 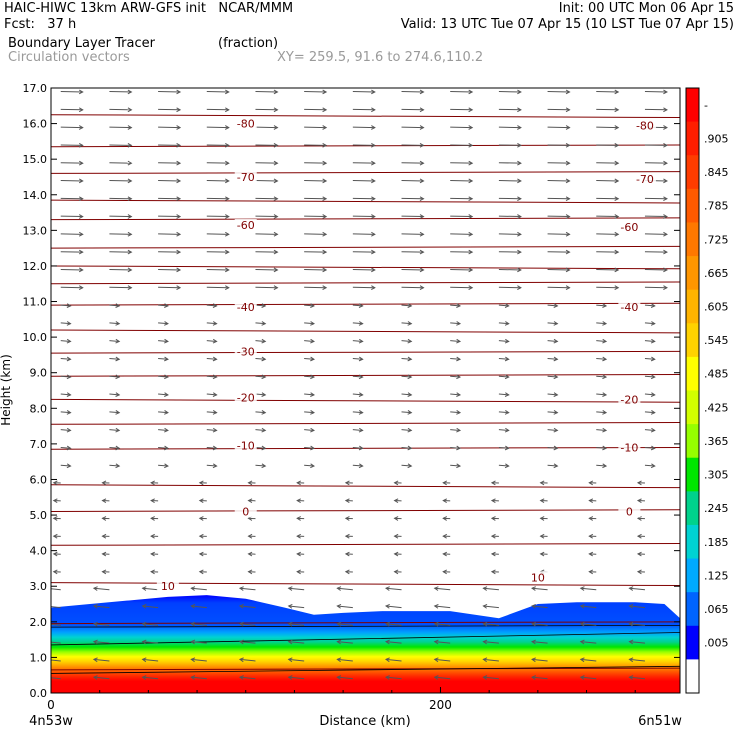 What do you see at coordinates (245, 512) in the screenshot?
I see `contour-label: 0` at bounding box center [245, 512].